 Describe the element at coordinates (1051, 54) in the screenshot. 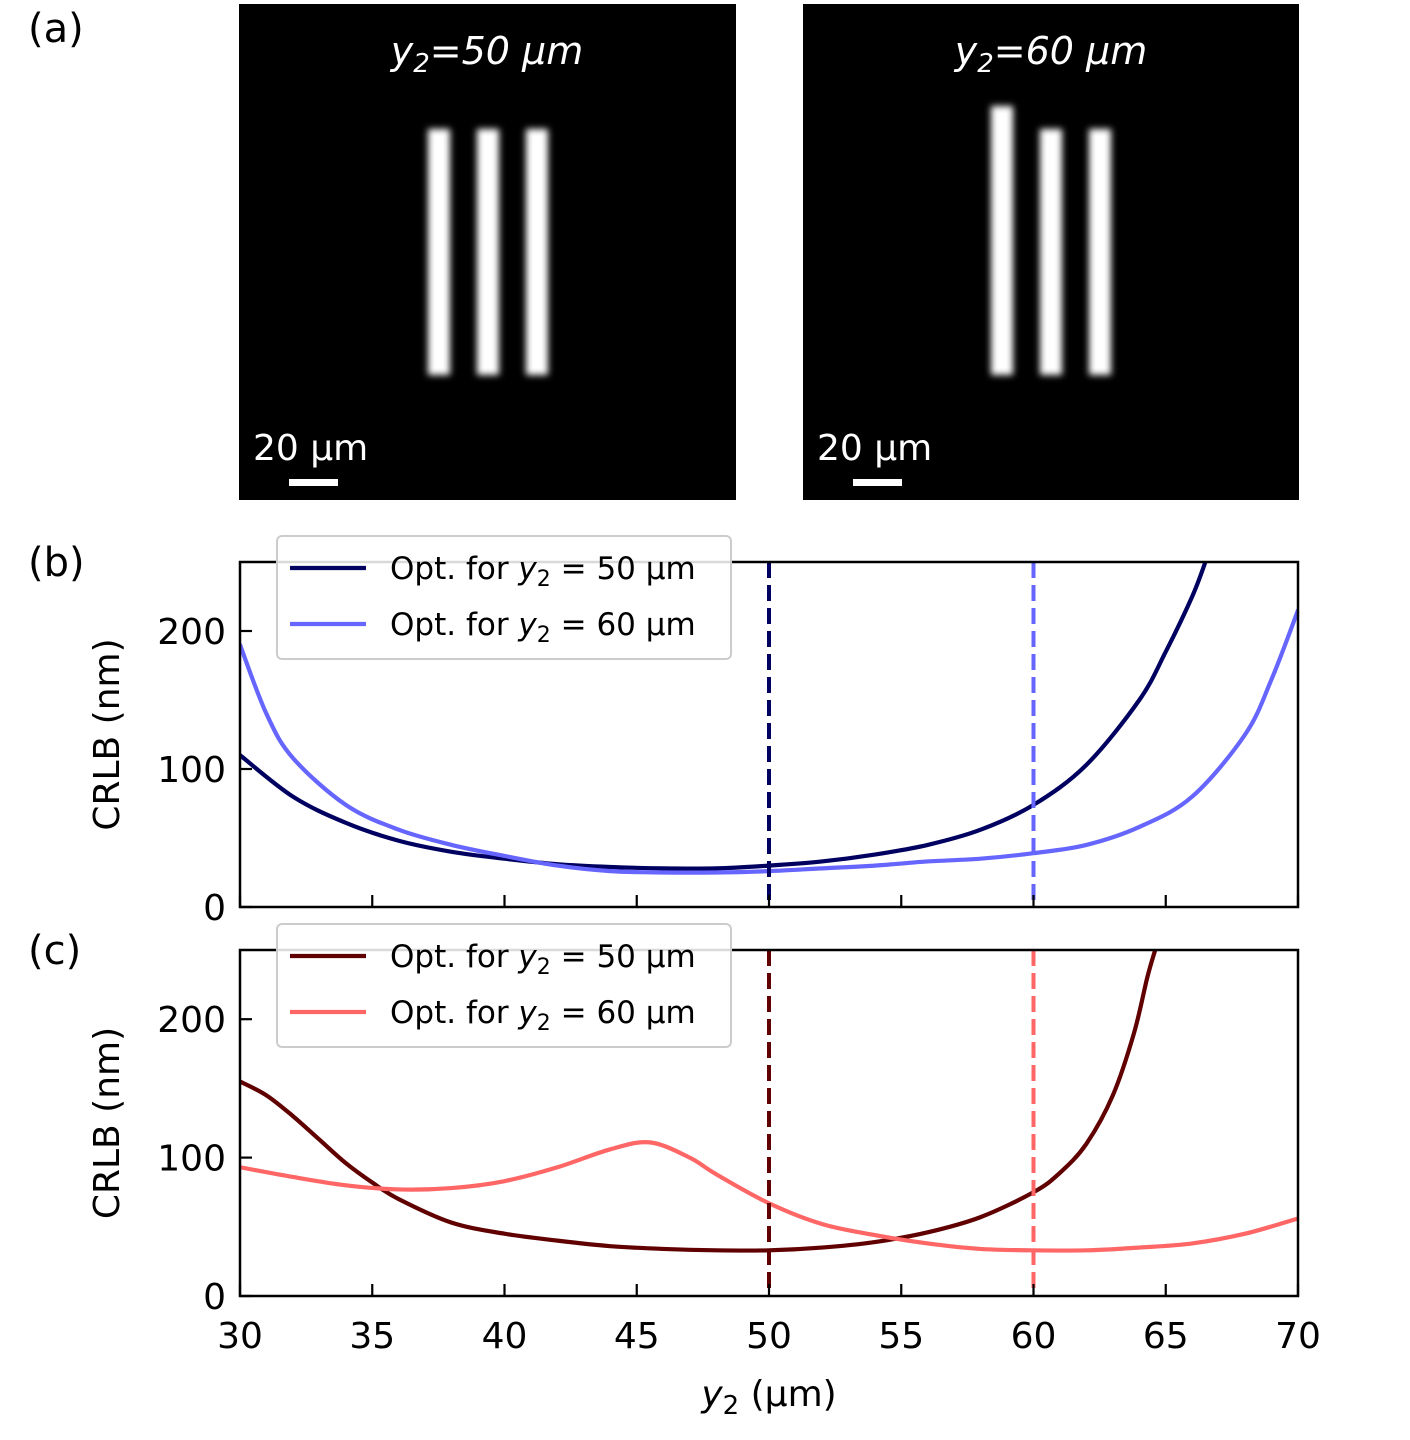

I see `image-title: y2=60 μm` at that location.